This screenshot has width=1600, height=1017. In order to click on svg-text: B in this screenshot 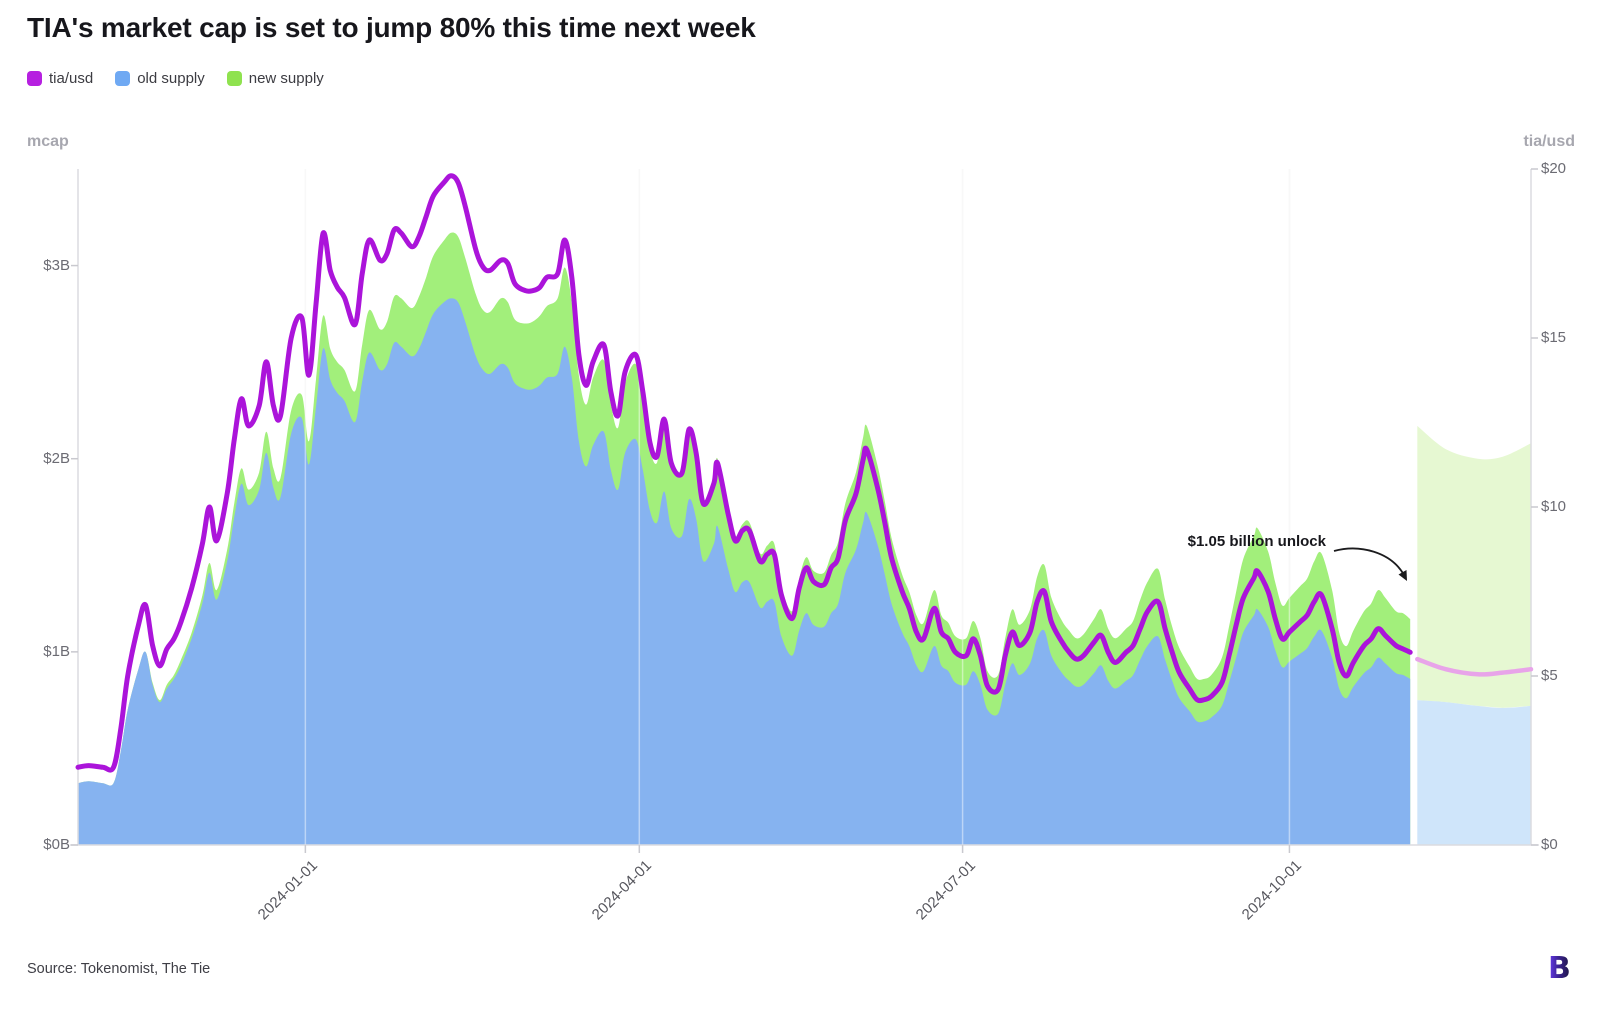, I will do `click(1560, 967)`.